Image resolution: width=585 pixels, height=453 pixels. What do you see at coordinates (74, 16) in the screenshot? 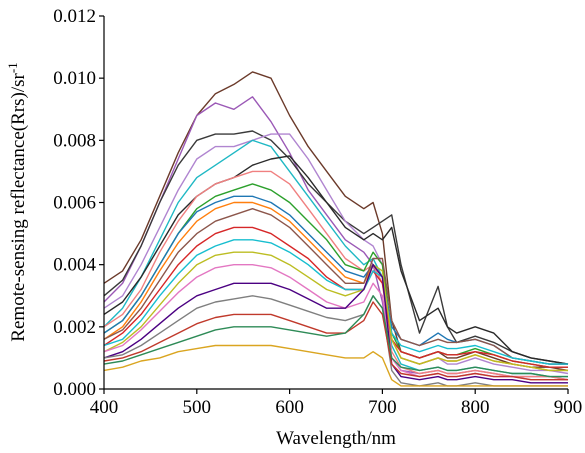
I see `y-tick-label: 0.012` at bounding box center [74, 16].